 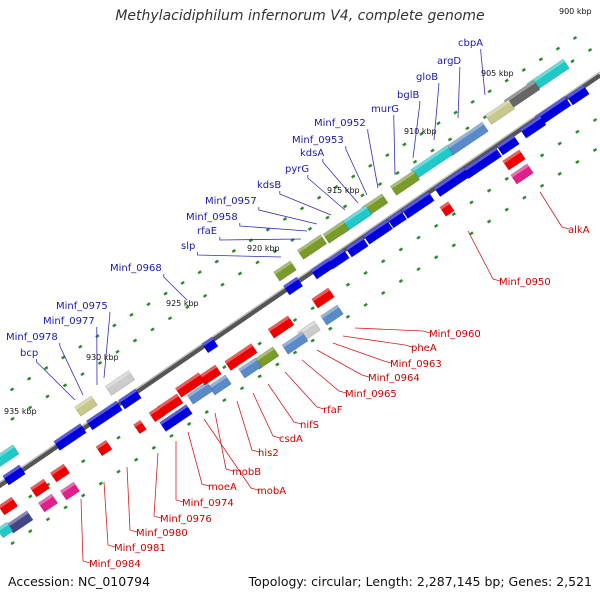 What do you see at coordinates (136, 268) in the screenshot?
I see `forward-gene-label: Minf_0968` at bounding box center [136, 268].